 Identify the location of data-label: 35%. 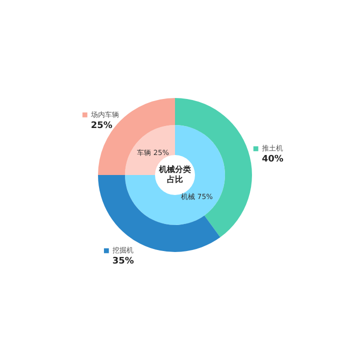
(123, 261).